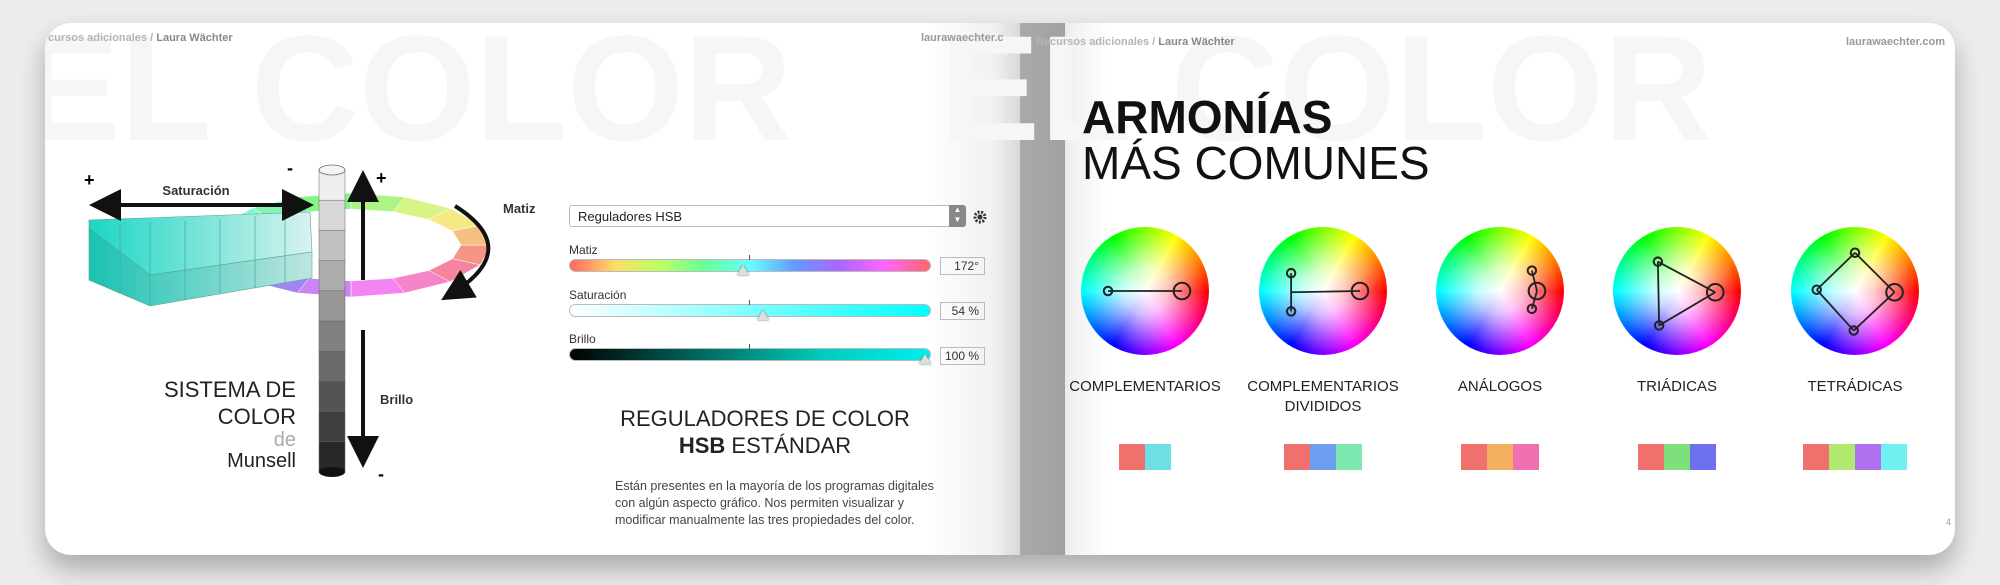 The image size is (2000, 585). Describe the element at coordinates (1855, 386) in the screenshot. I see `harmony-label: TETRÁDICAS` at that location.